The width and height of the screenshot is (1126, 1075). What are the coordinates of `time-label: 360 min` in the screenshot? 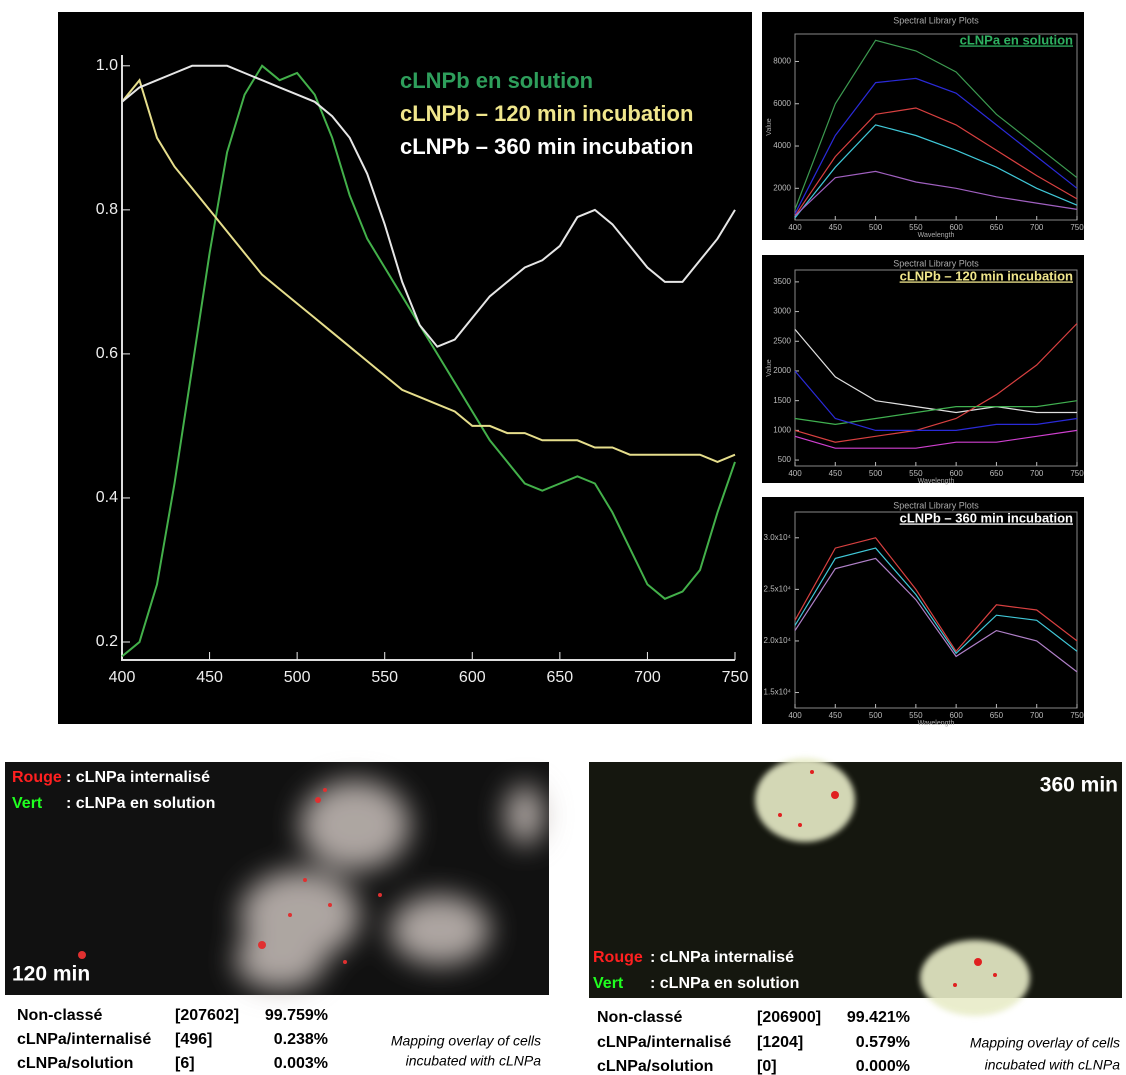 It's located at (1079, 785).